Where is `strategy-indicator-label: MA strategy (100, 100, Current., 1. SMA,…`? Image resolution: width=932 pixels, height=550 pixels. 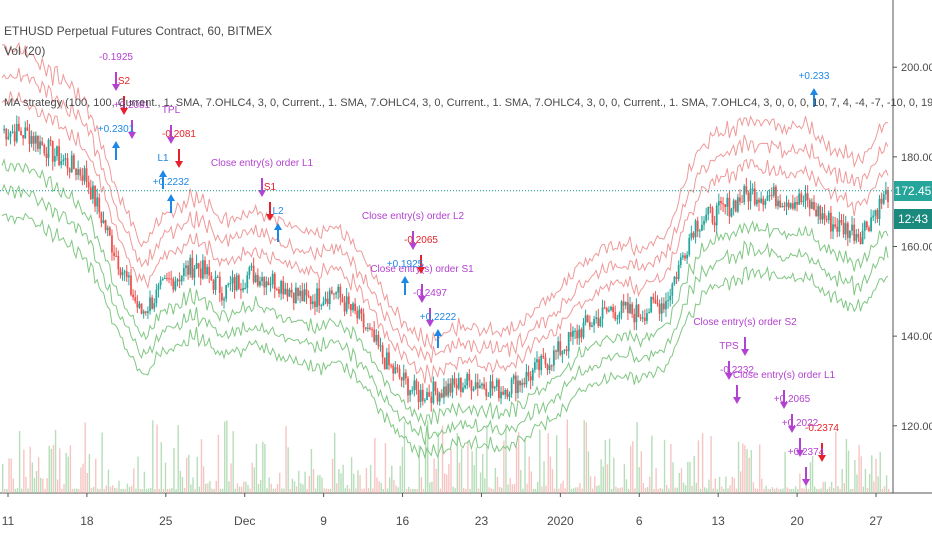 strategy-indicator-label: MA strategy (100, 100, Current., 1. SMA,… is located at coordinates (468, 103).